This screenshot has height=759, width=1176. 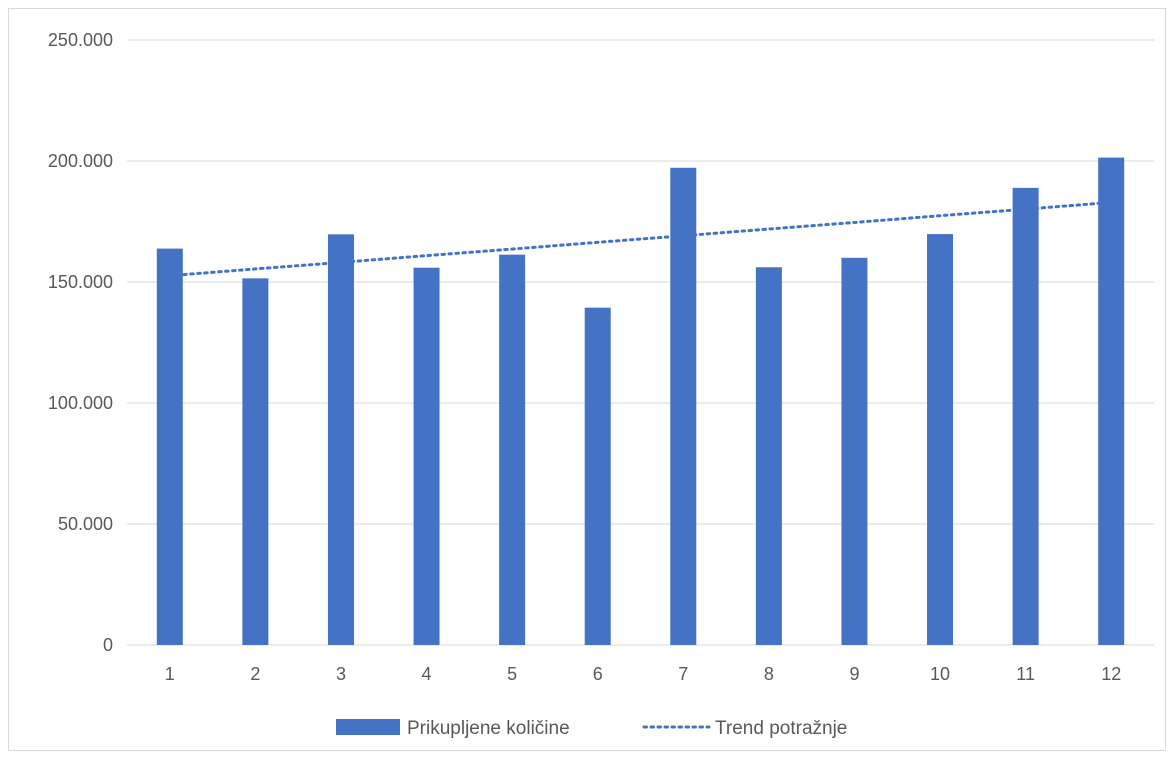 I want to click on y-tick-label: 100.000, so click(x=80, y=403).